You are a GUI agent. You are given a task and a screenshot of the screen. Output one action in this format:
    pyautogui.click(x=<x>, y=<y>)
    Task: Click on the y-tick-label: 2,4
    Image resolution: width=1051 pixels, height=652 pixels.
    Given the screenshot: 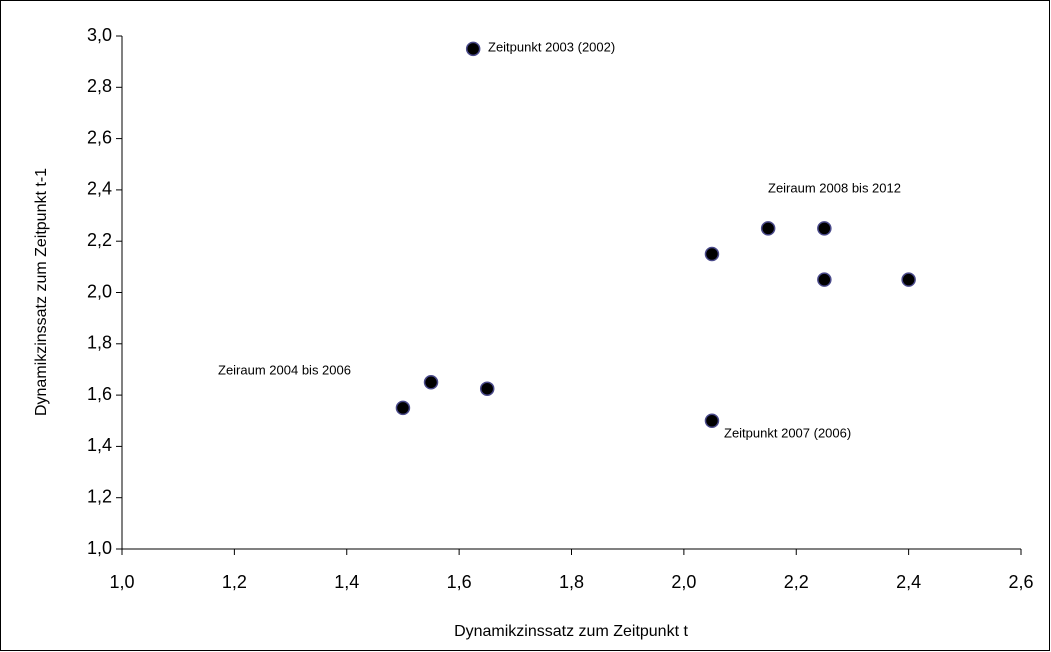 What is the action you would take?
    pyautogui.click(x=99, y=189)
    